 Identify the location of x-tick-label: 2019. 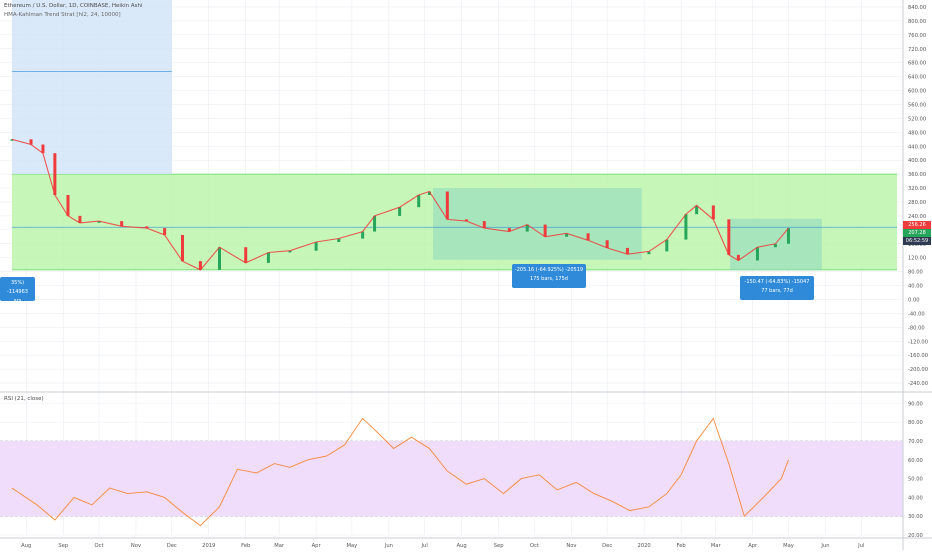
(208, 546).